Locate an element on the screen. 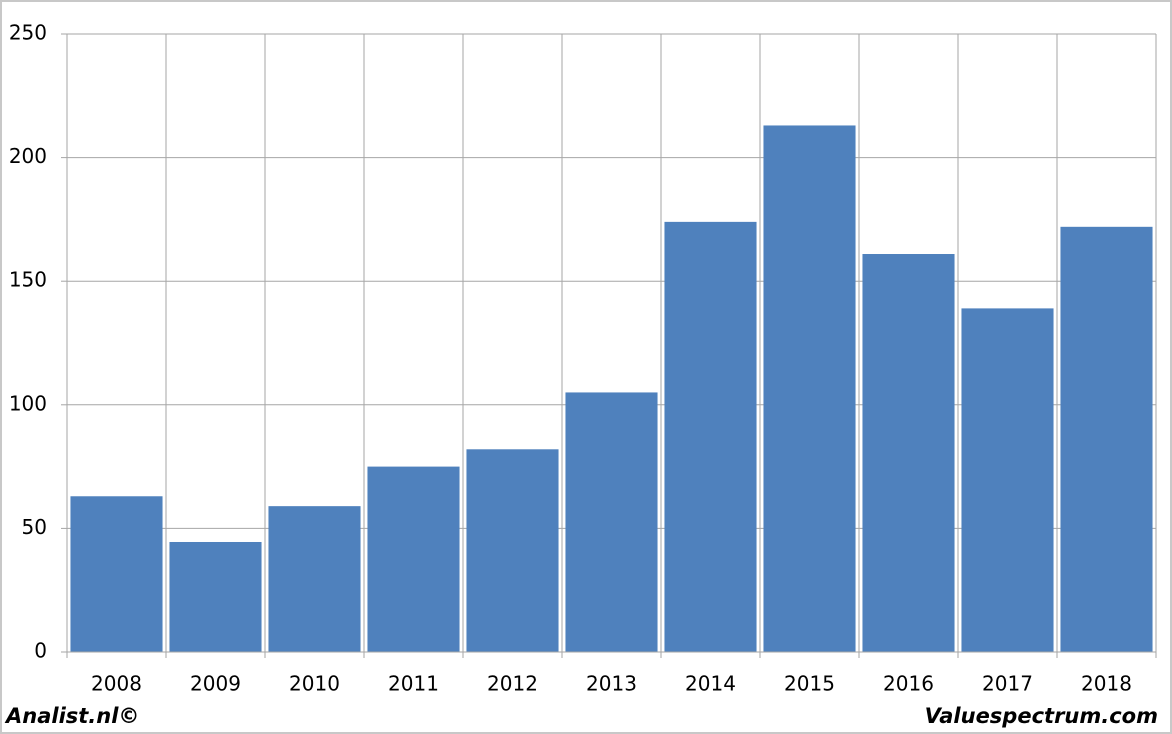  y-tick-label: 0 is located at coordinates (40, 651).